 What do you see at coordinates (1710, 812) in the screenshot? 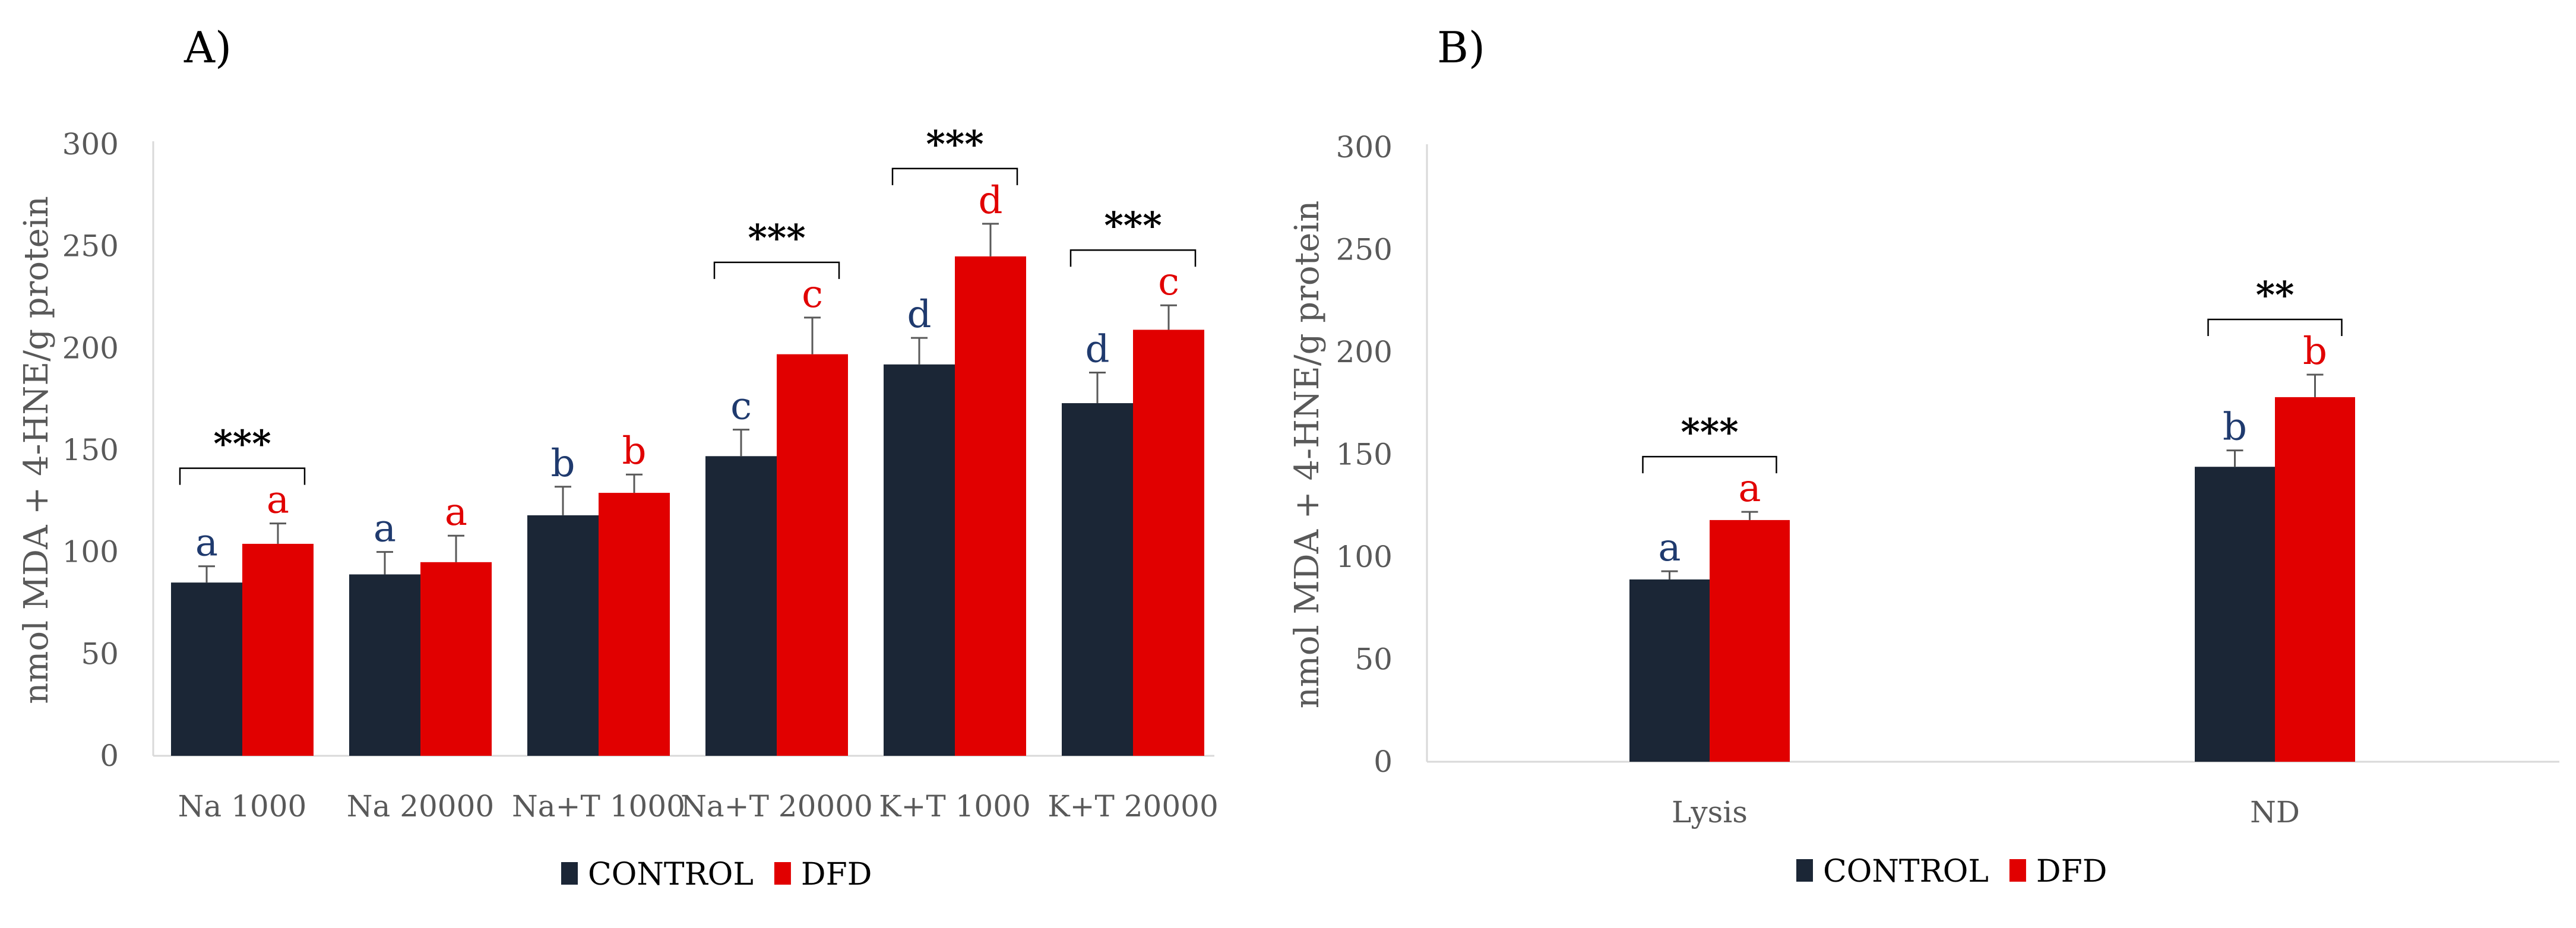
I see `category-label: Lysis` at bounding box center [1710, 812].